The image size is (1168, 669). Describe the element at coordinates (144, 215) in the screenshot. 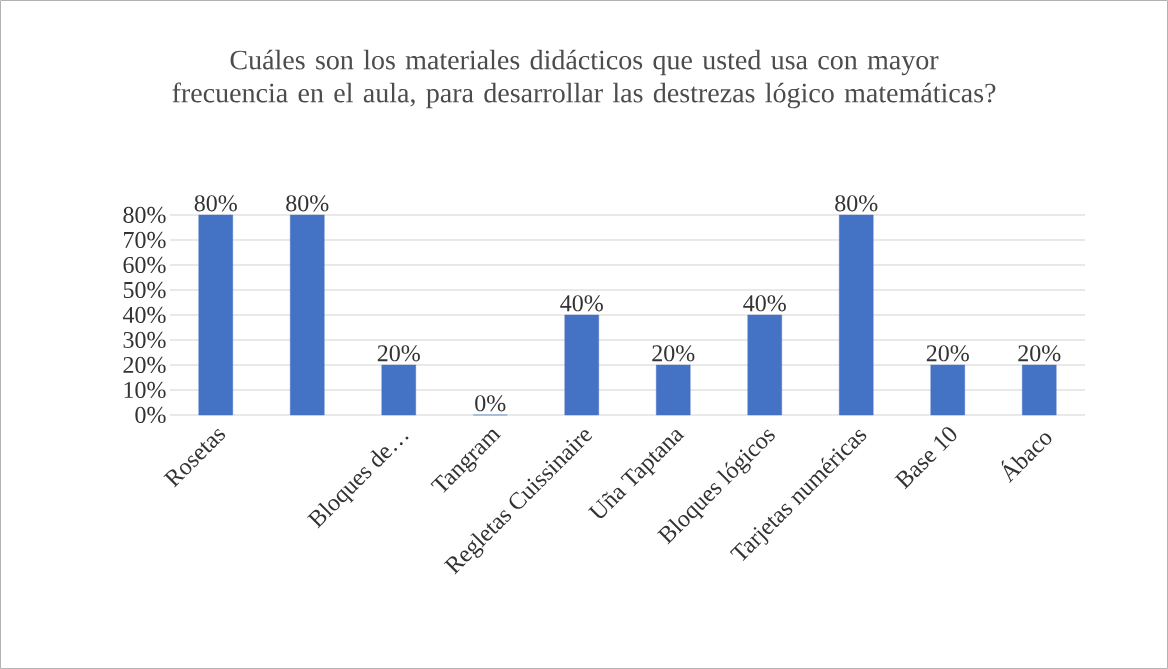

I see `y-tick-label: 80%` at that location.